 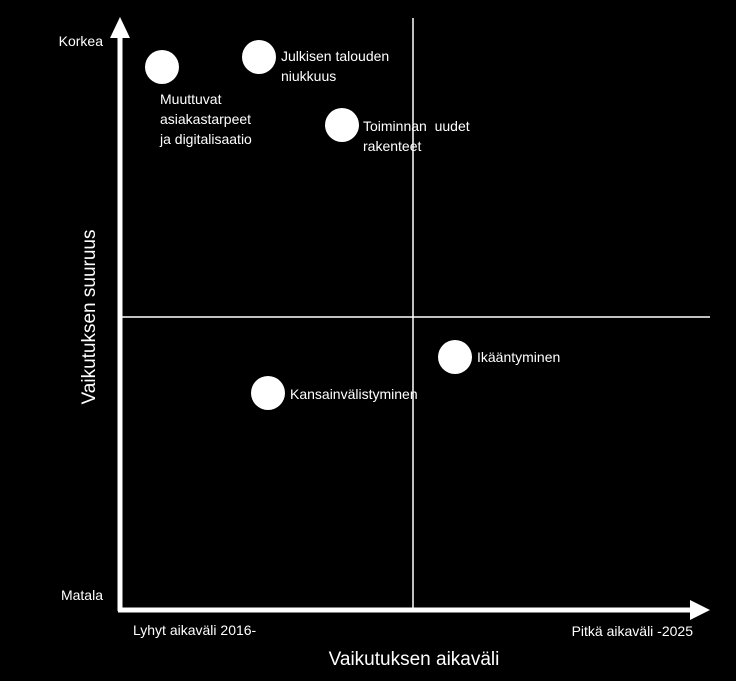 I want to click on y-axis-low-label: Matala, so click(x=82, y=595).